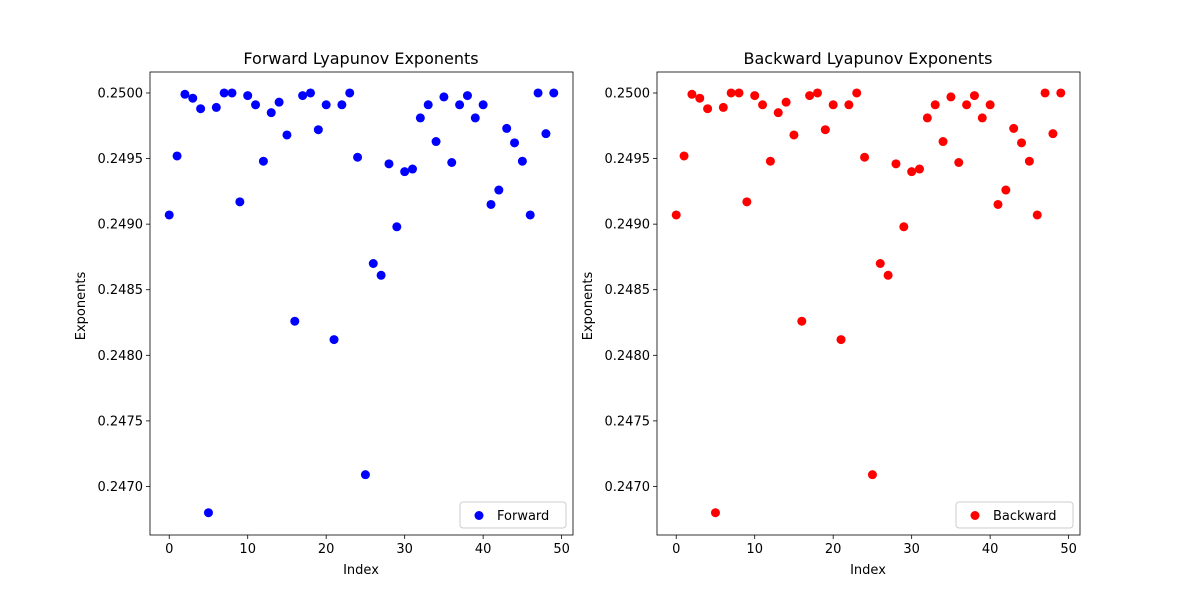 This screenshot has width=1200, height=600. I want to click on forward-y-tick-label: 0.2490, so click(121, 225).